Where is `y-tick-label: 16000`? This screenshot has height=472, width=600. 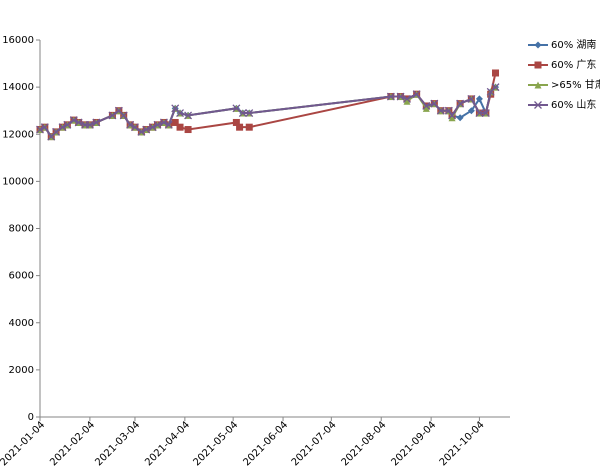 y-tick-label: 16000 is located at coordinates (18, 40).